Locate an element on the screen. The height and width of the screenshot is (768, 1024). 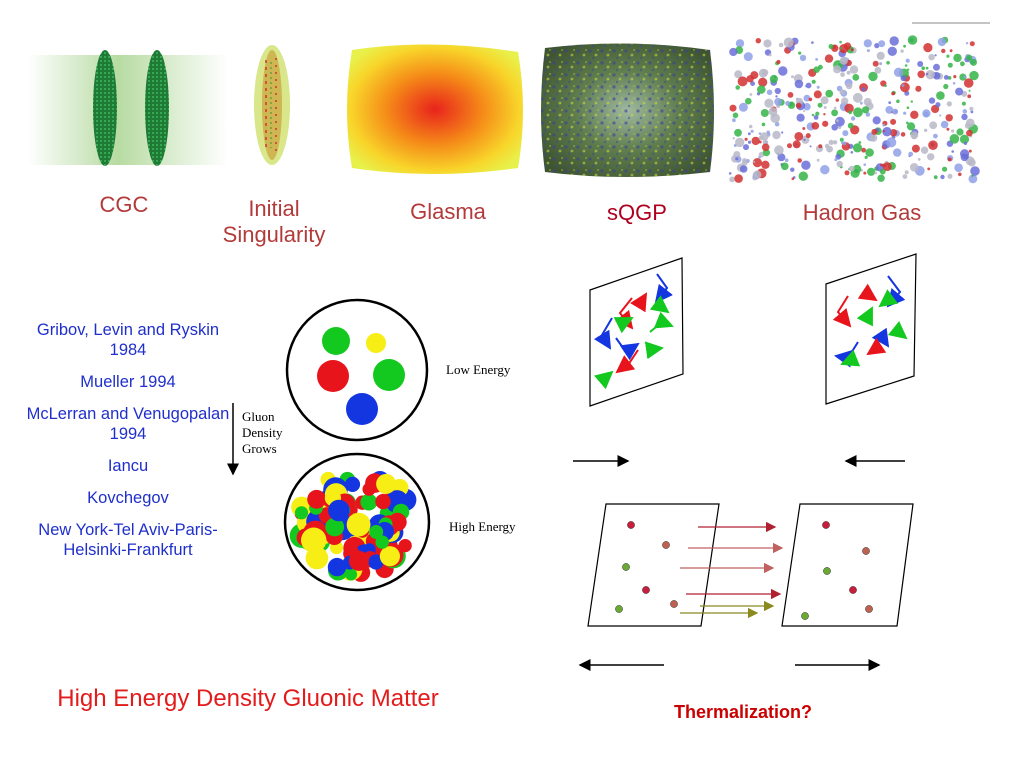
sqgp-image is located at coordinates (627, 110).